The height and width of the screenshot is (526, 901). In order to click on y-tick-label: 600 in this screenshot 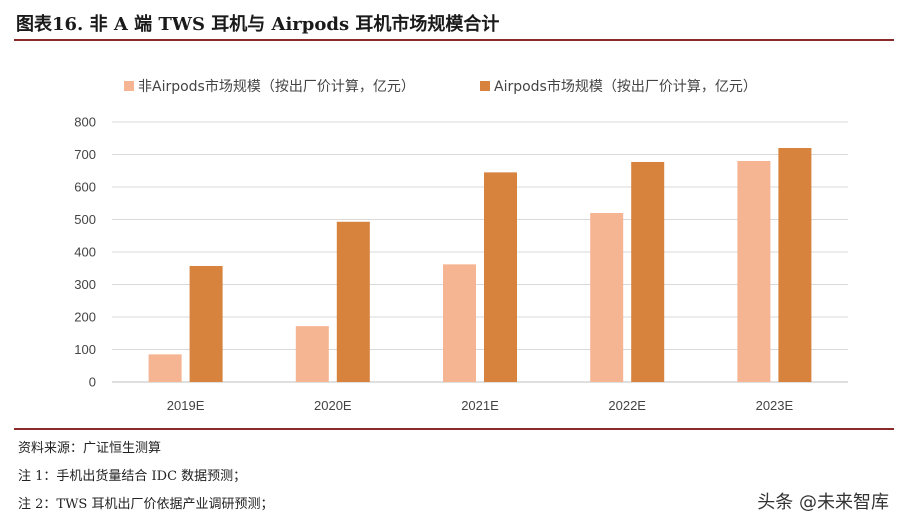, I will do `click(85, 187)`.